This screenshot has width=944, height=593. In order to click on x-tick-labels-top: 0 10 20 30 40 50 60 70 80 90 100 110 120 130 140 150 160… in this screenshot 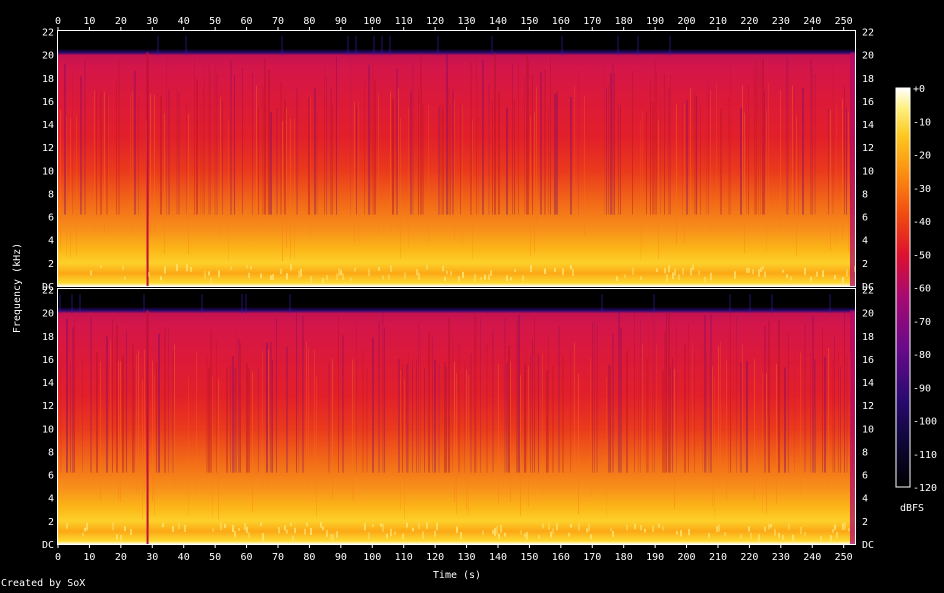, I will do `click(454, 23)`.